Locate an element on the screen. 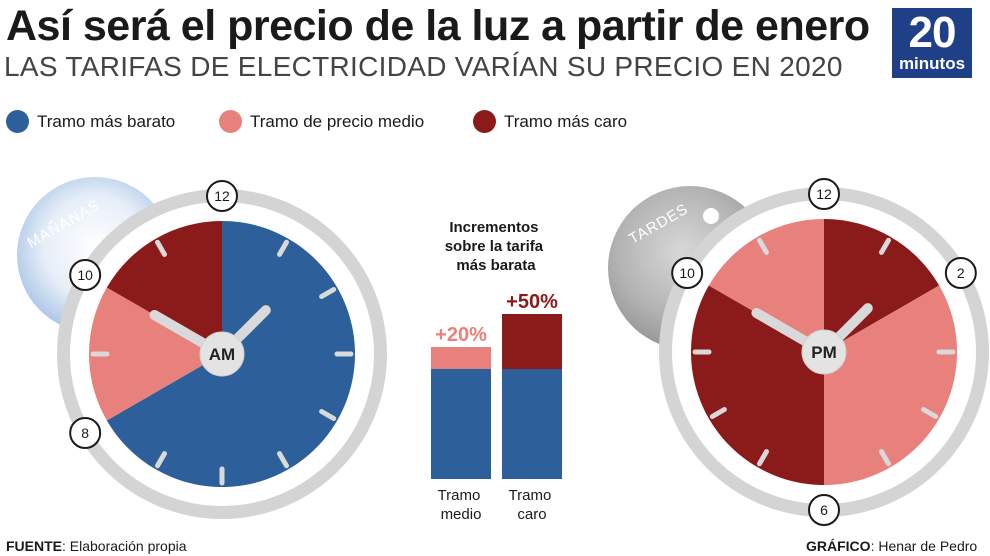  category-label-medio-line-1: Tramo is located at coordinates (459, 495).